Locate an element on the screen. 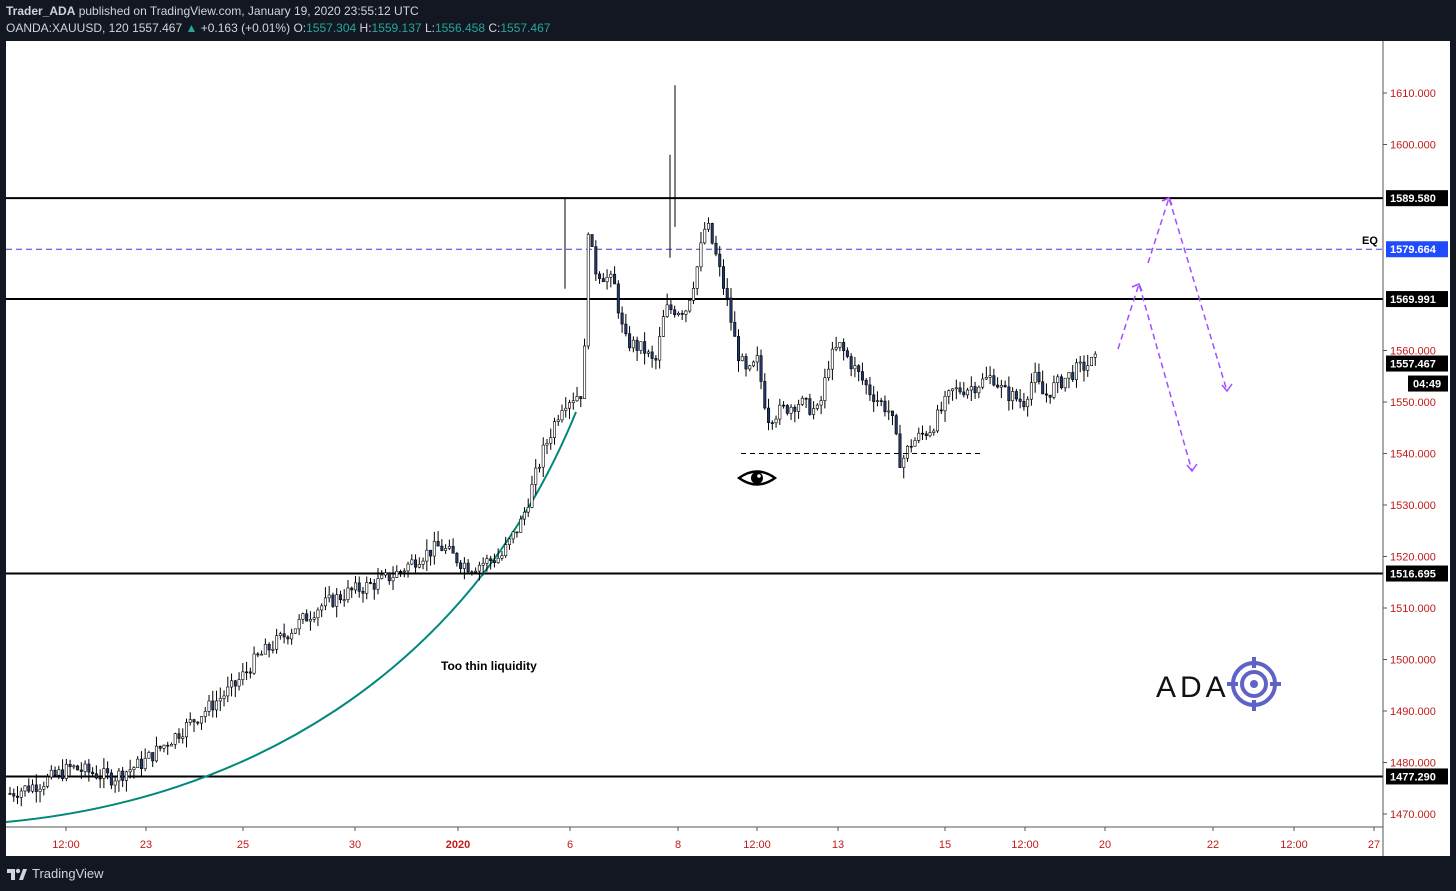  time-tick-label: 22 is located at coordinates (1213, 845).